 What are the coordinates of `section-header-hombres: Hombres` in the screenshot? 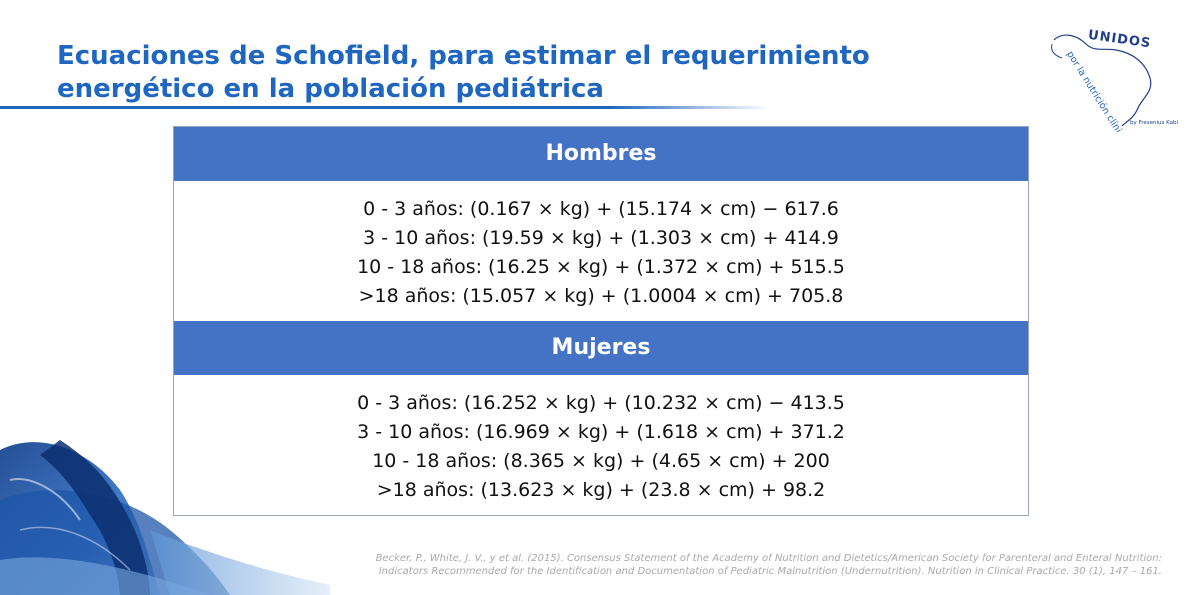 It's located at (601, 154).